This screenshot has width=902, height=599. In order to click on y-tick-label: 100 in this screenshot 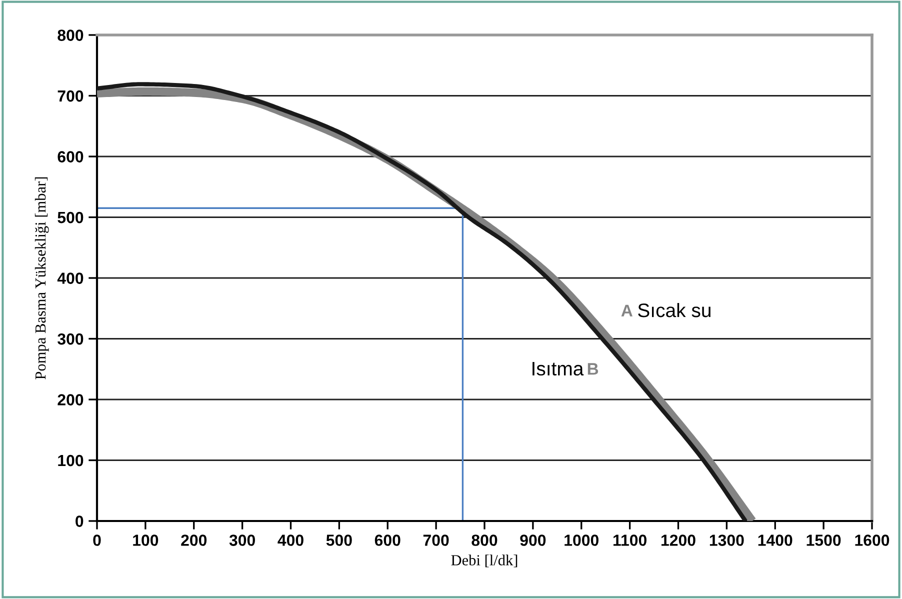, I will do `click(71, 460)`.